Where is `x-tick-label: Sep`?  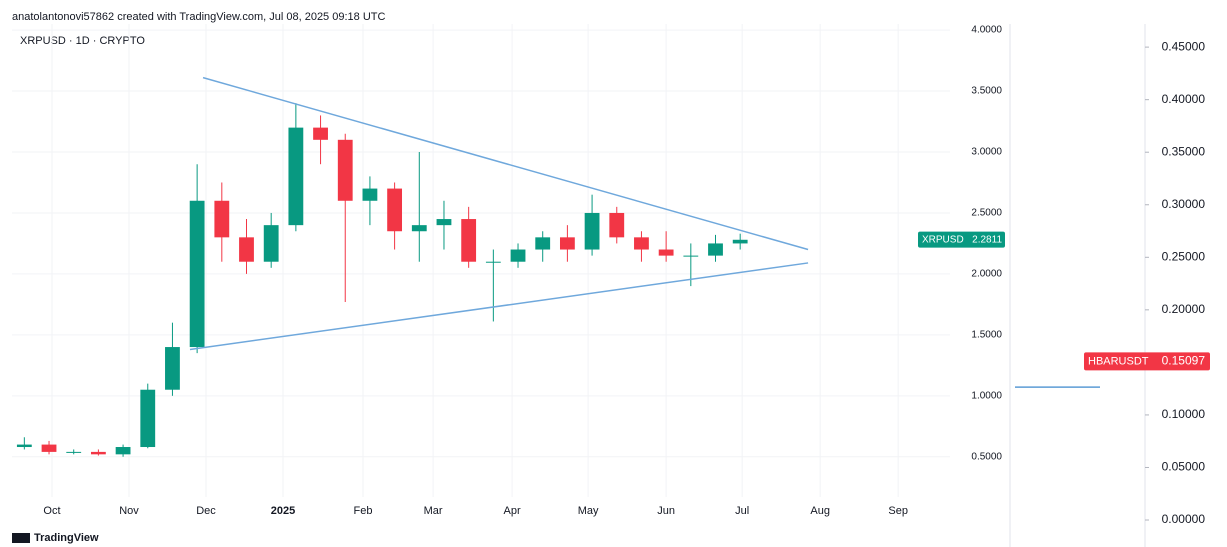 x-tick-label: Sep is located at coordinates (898, 511).